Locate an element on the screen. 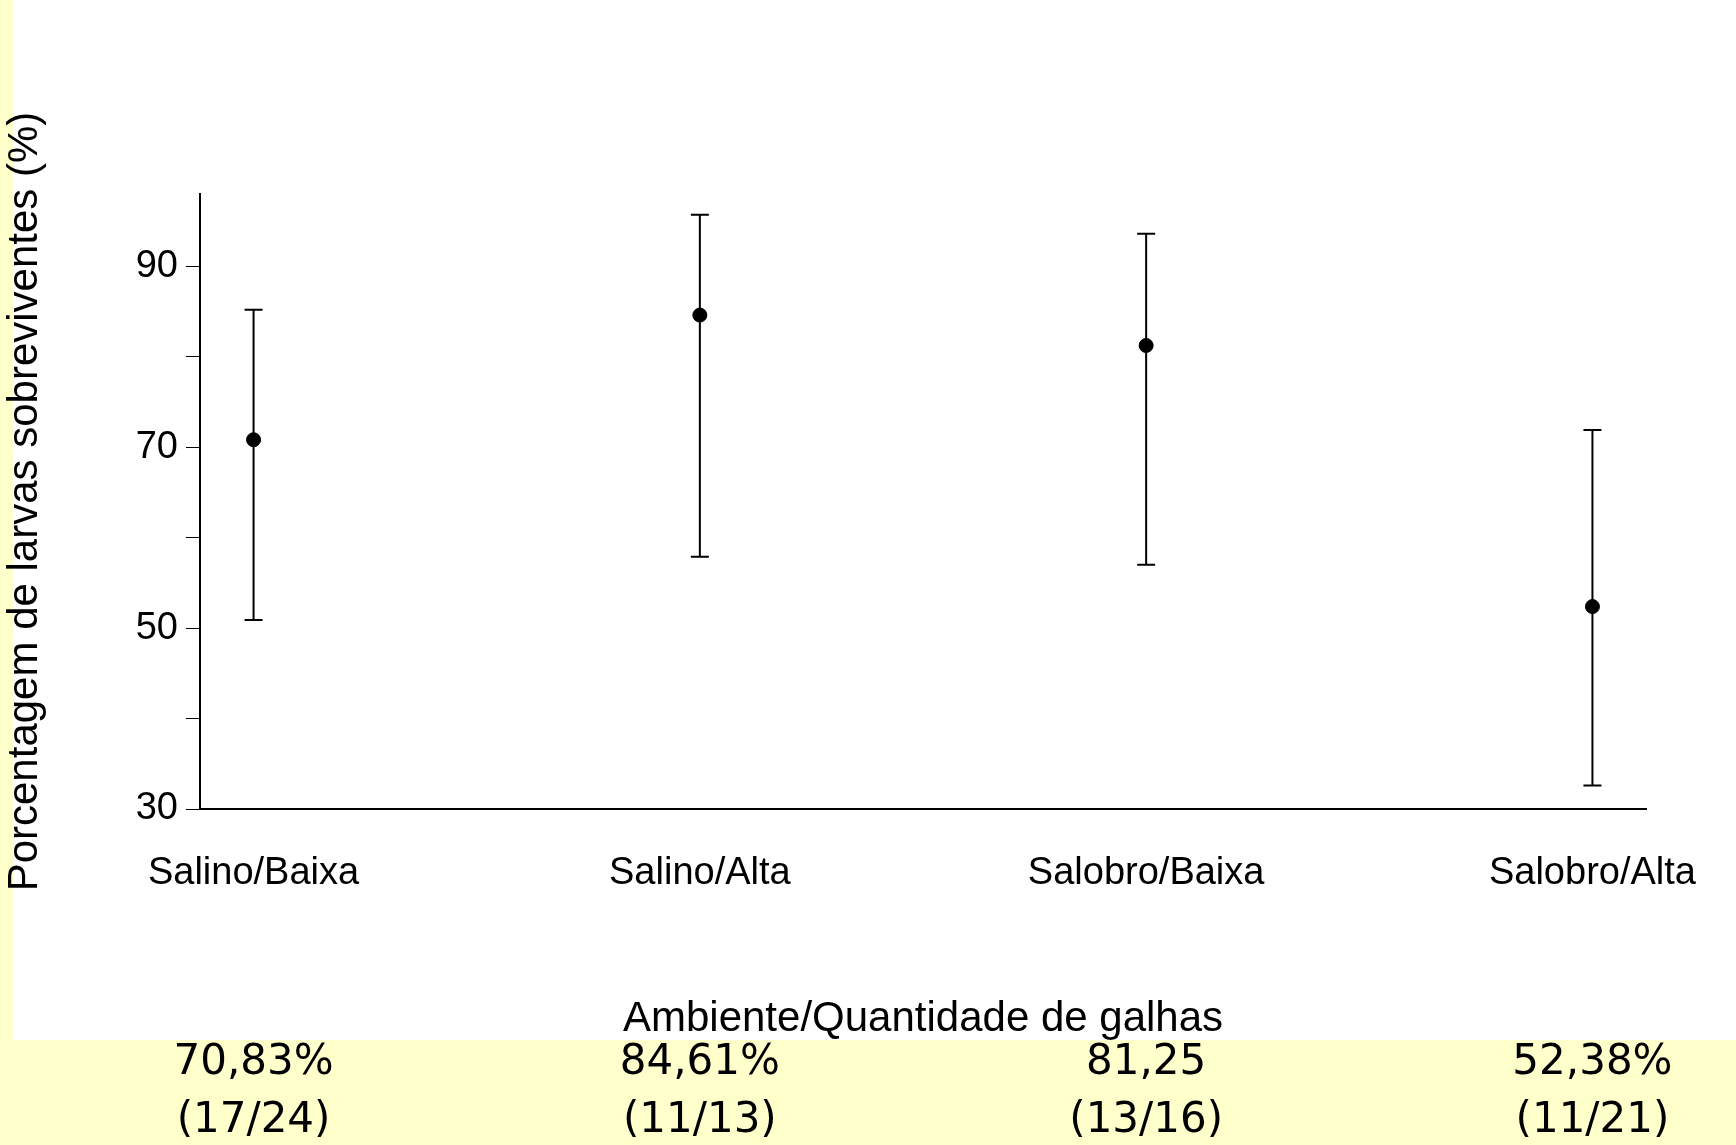  y-tick-label: 70 is located at coordinates (156, 444).